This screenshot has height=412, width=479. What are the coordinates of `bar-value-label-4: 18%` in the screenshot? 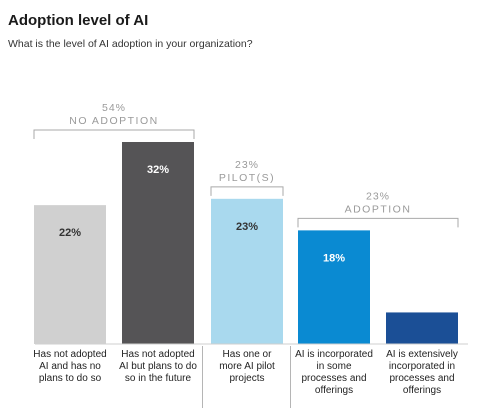 It's located at (334, 258).